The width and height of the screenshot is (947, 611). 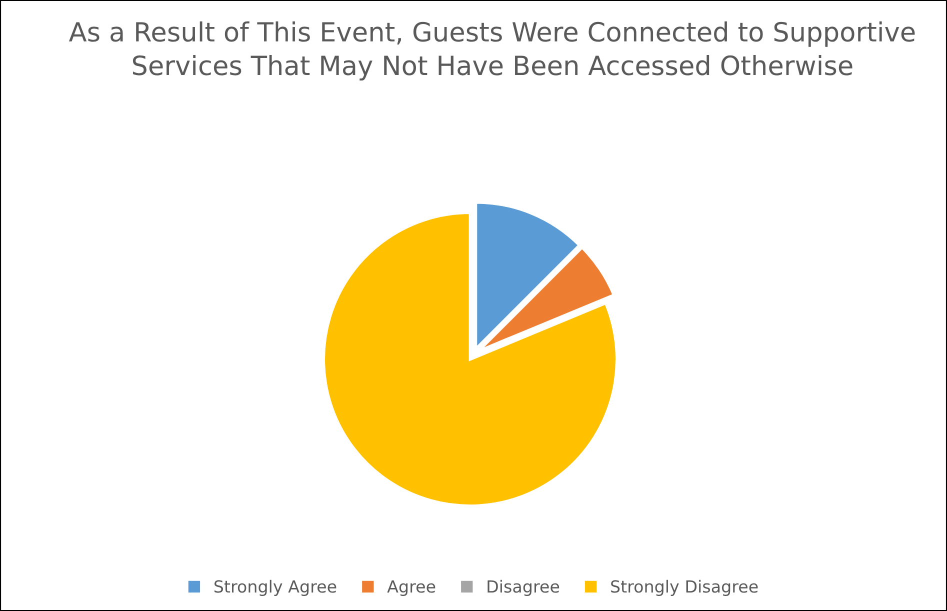 What do you see at coordinates (275, 588) in the screenshot?
I see `legend-label: Strongly Agree` at bounding box center [275, 588].